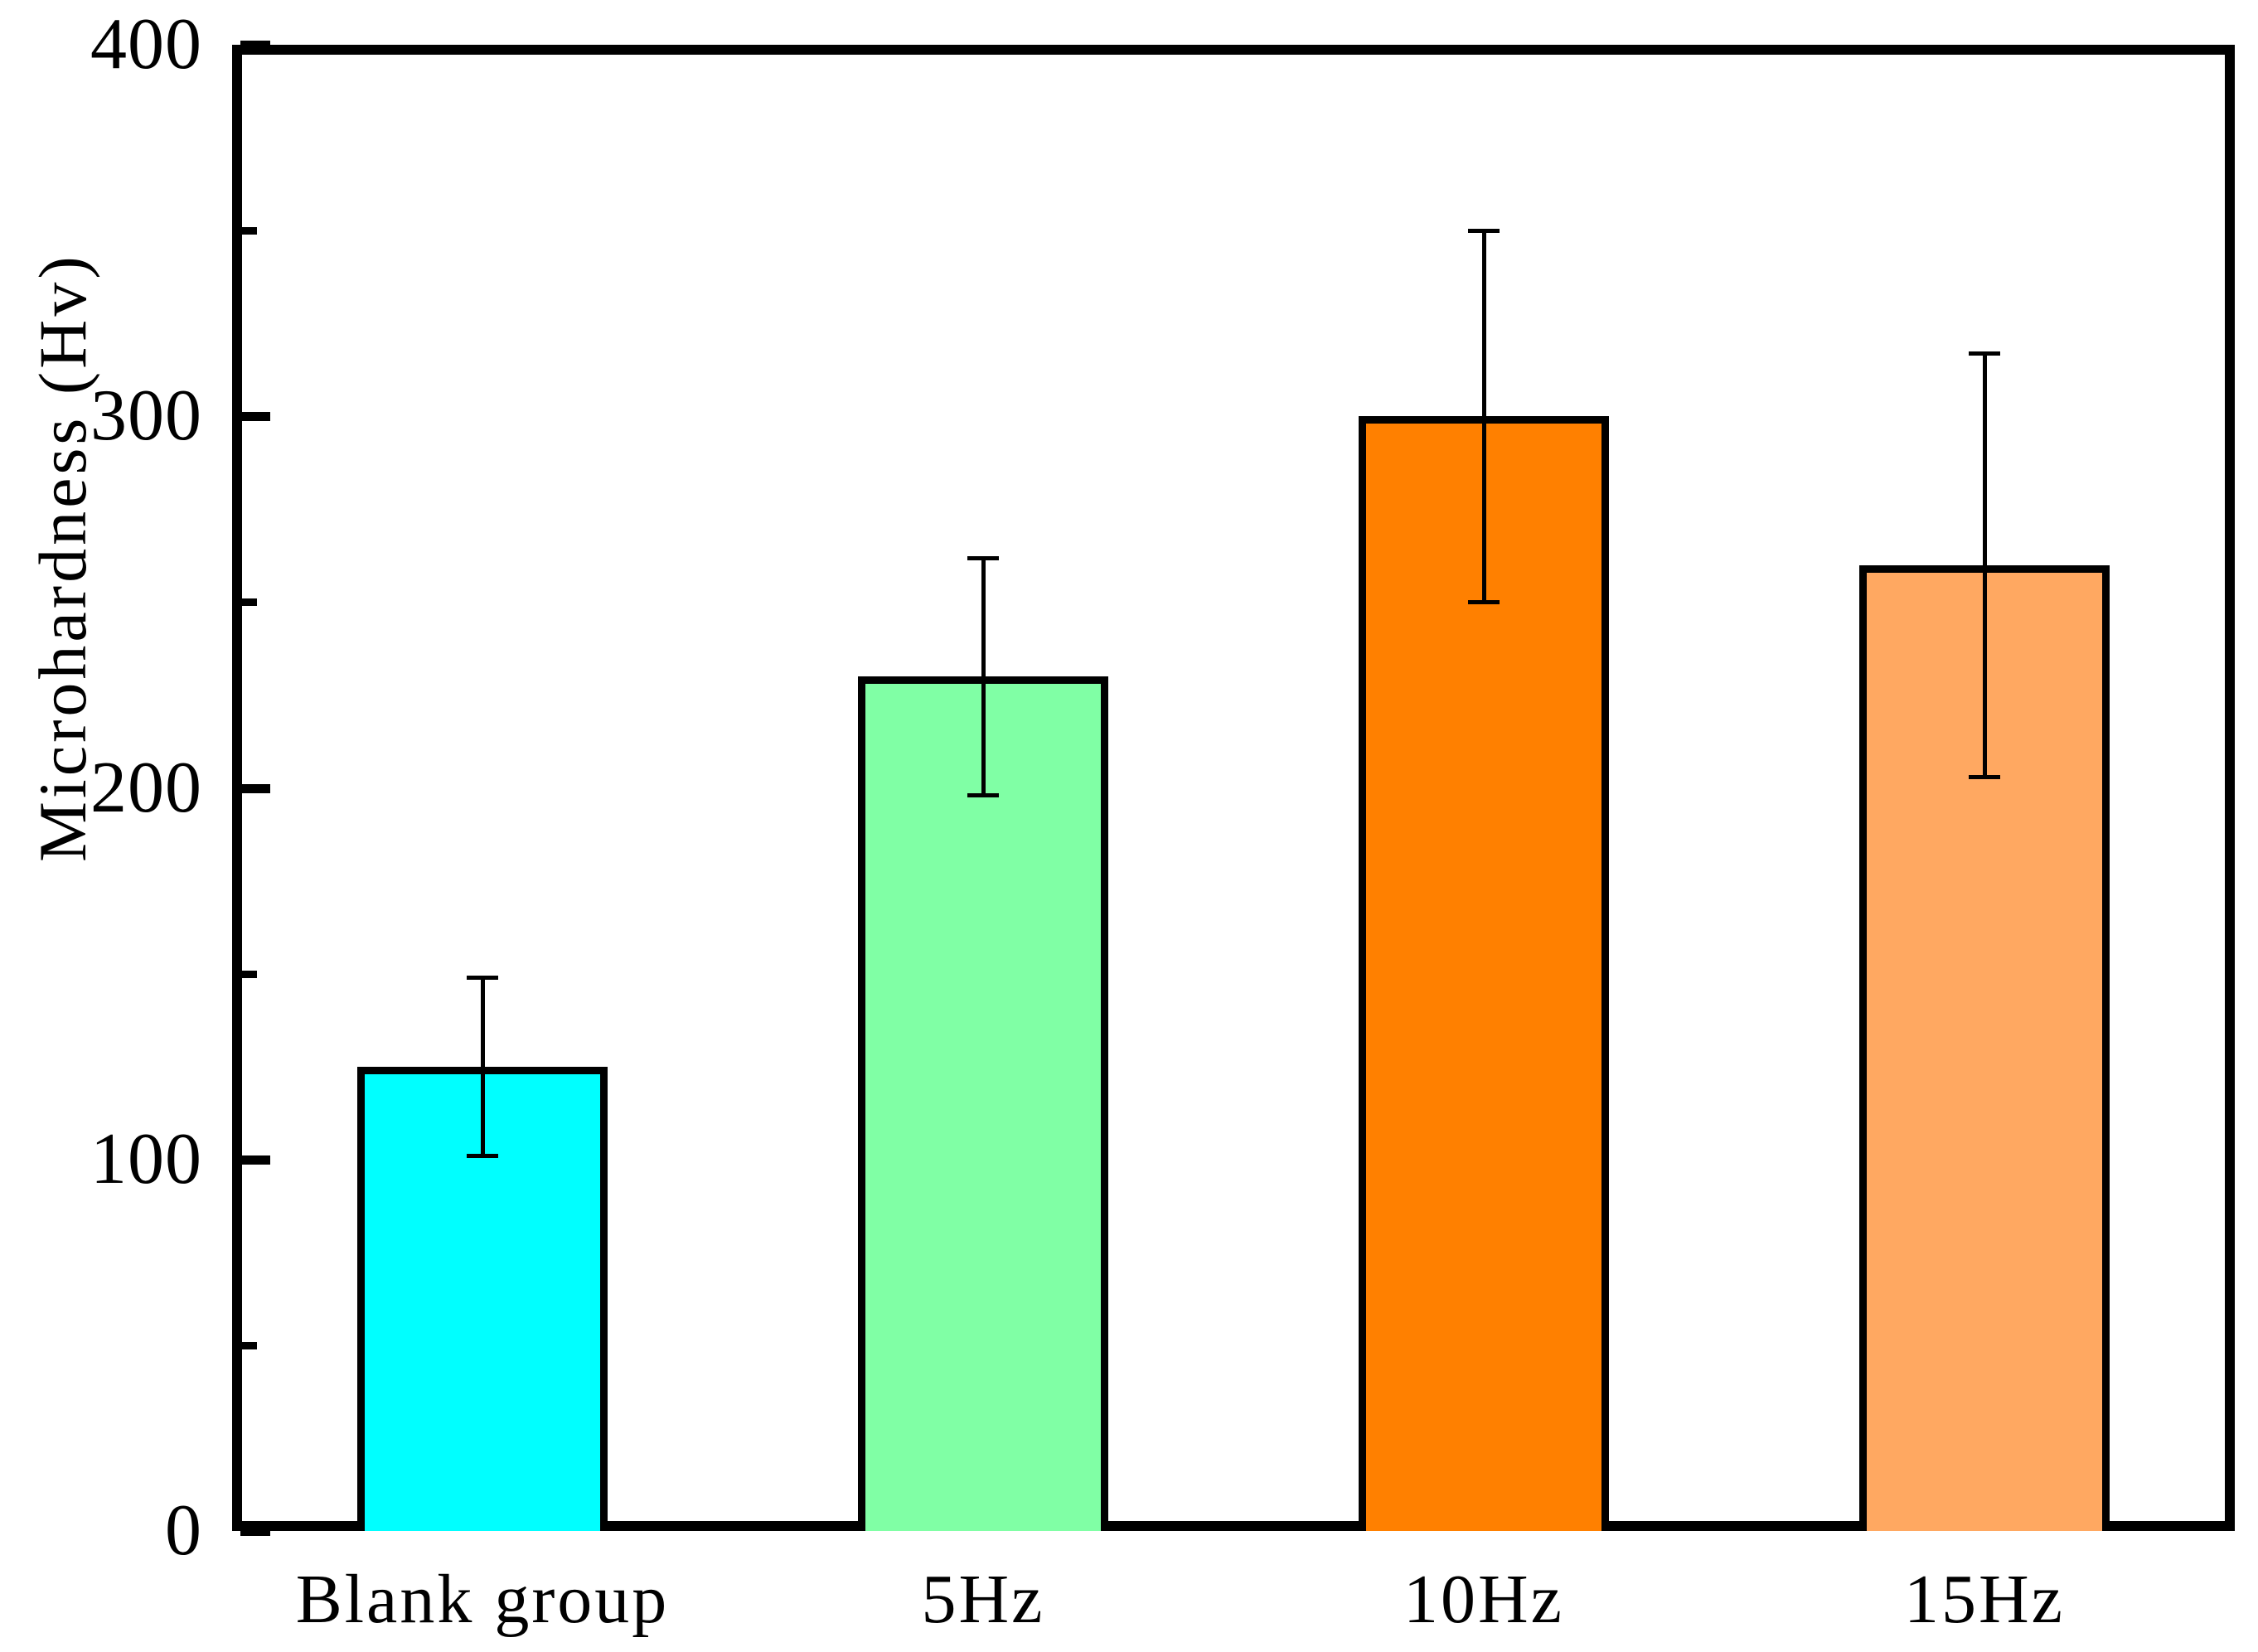 The height and width of the screenshot is (1652, 2258). Describe the element at coordinates (146, 1158) in the screenshot. I see `y-tick-label: 100` at that location.